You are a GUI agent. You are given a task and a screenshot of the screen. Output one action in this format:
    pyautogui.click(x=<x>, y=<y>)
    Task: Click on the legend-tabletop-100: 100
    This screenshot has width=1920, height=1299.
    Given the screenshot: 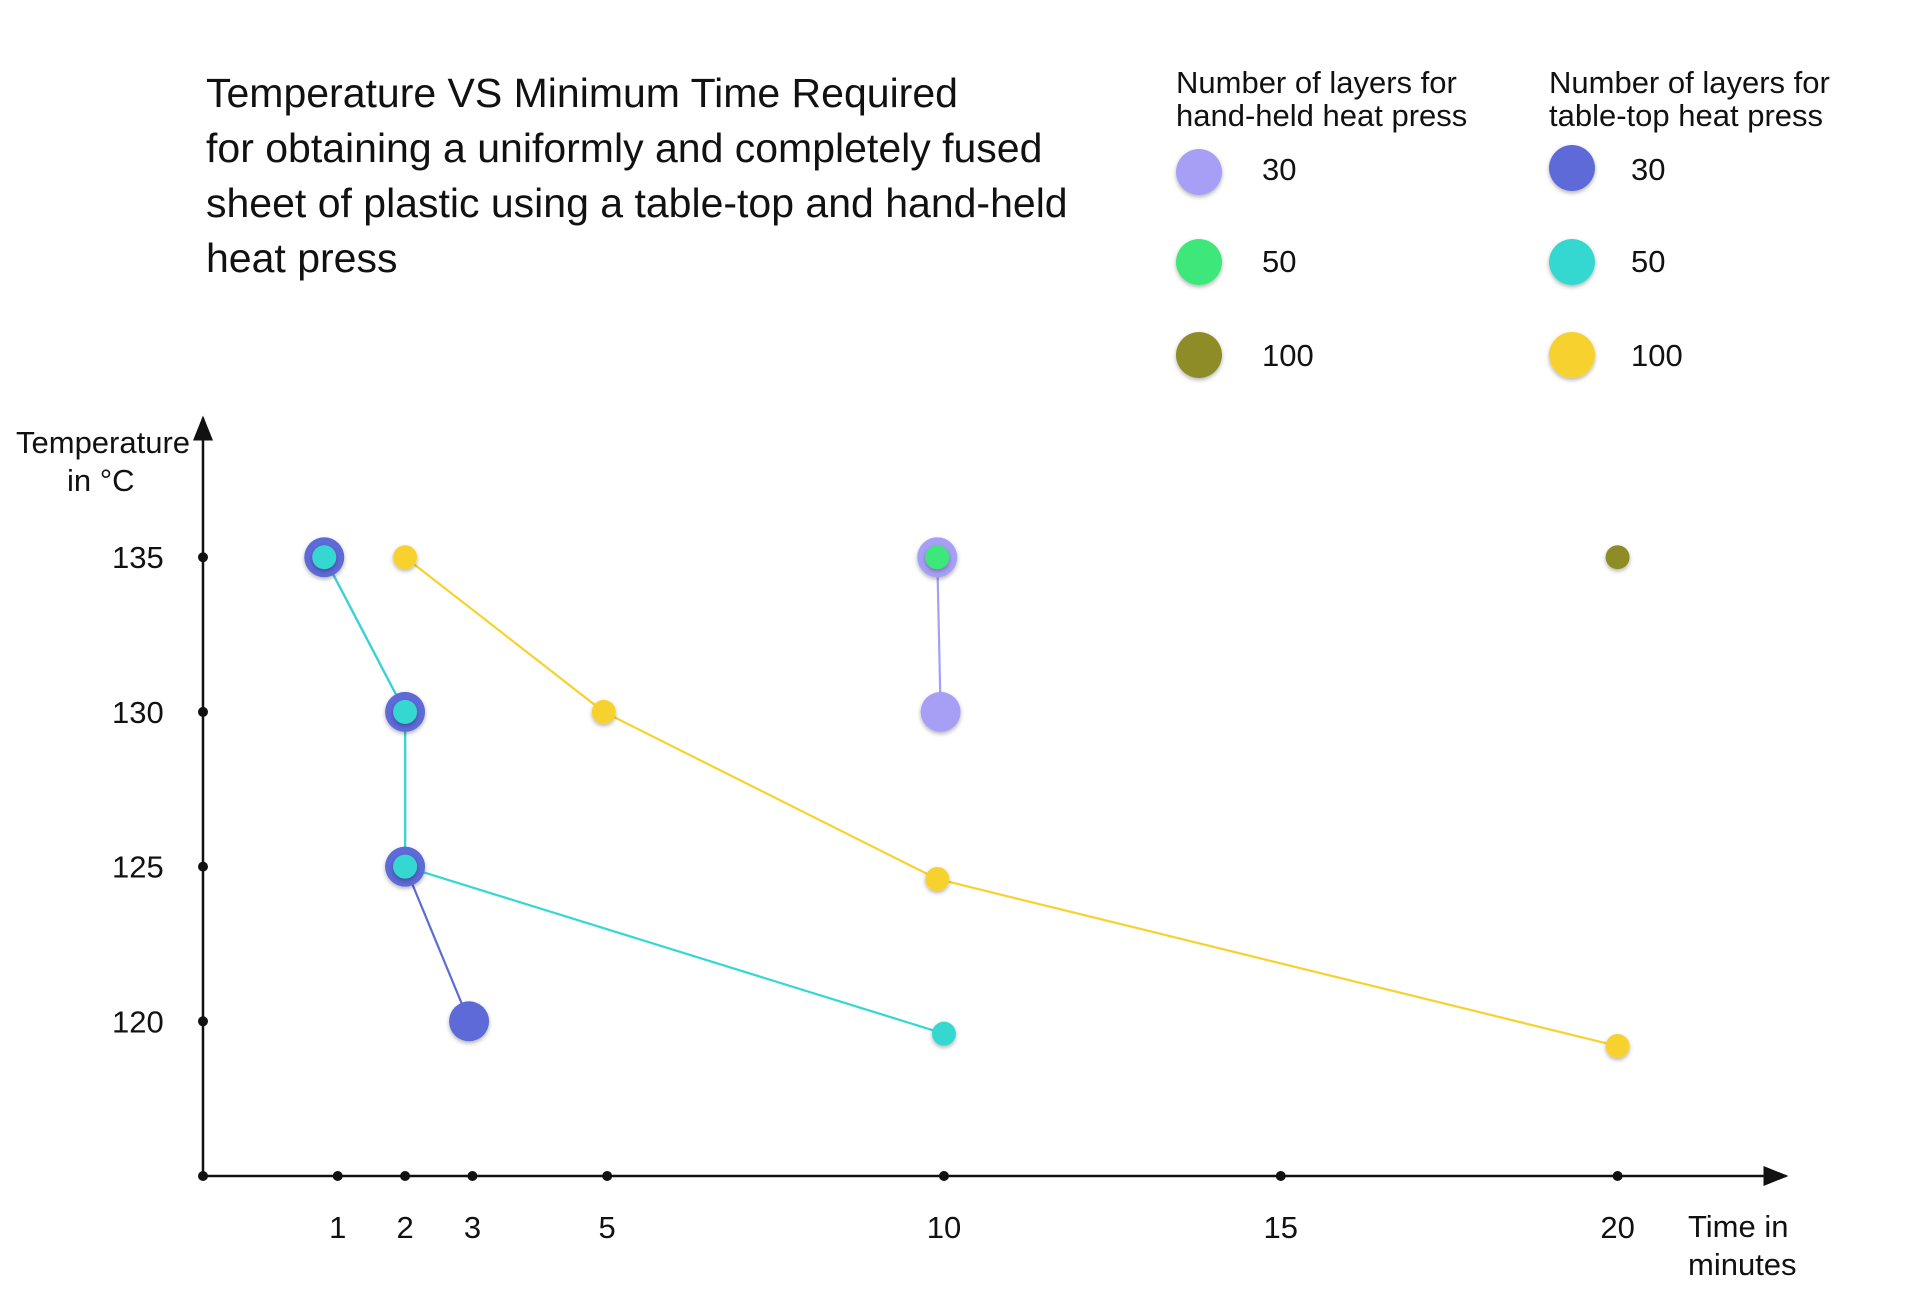 What is the action you would take?
    pyautogui.click(x=1616, y=355)
    